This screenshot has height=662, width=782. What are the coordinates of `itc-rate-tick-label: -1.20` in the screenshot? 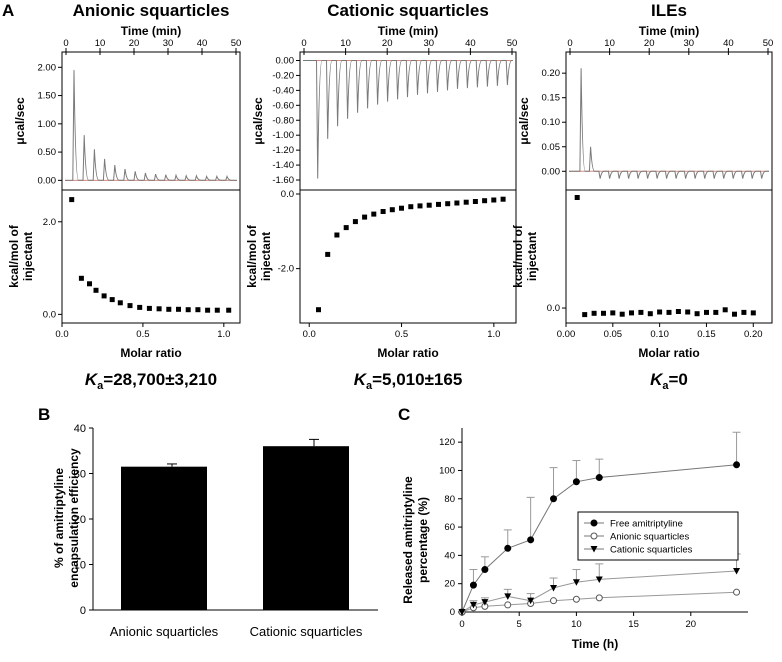 It's located at (283, 150).